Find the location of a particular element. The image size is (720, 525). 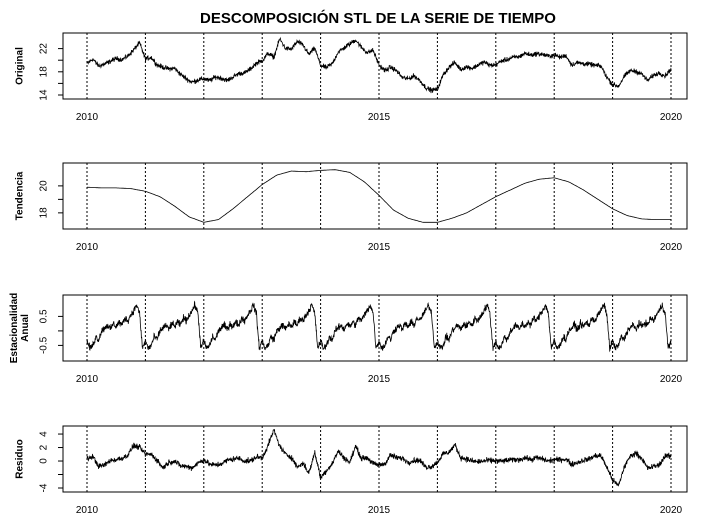

figure-title: DESCOMPOSICIÓN STL DE LA SERIE DE TIEMPO is located at coordinates (378, 18).